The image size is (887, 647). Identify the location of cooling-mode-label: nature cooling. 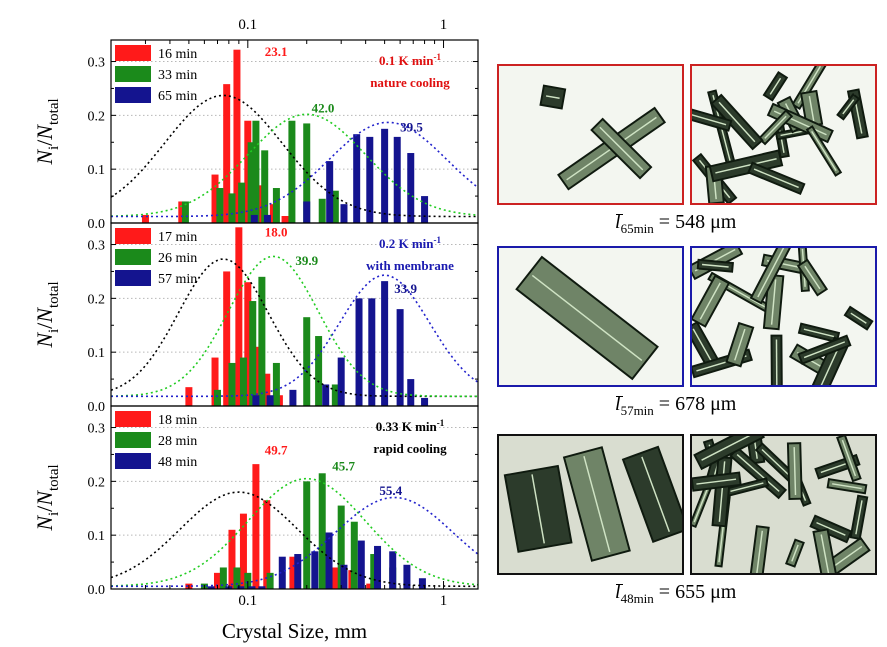
(410, 82).